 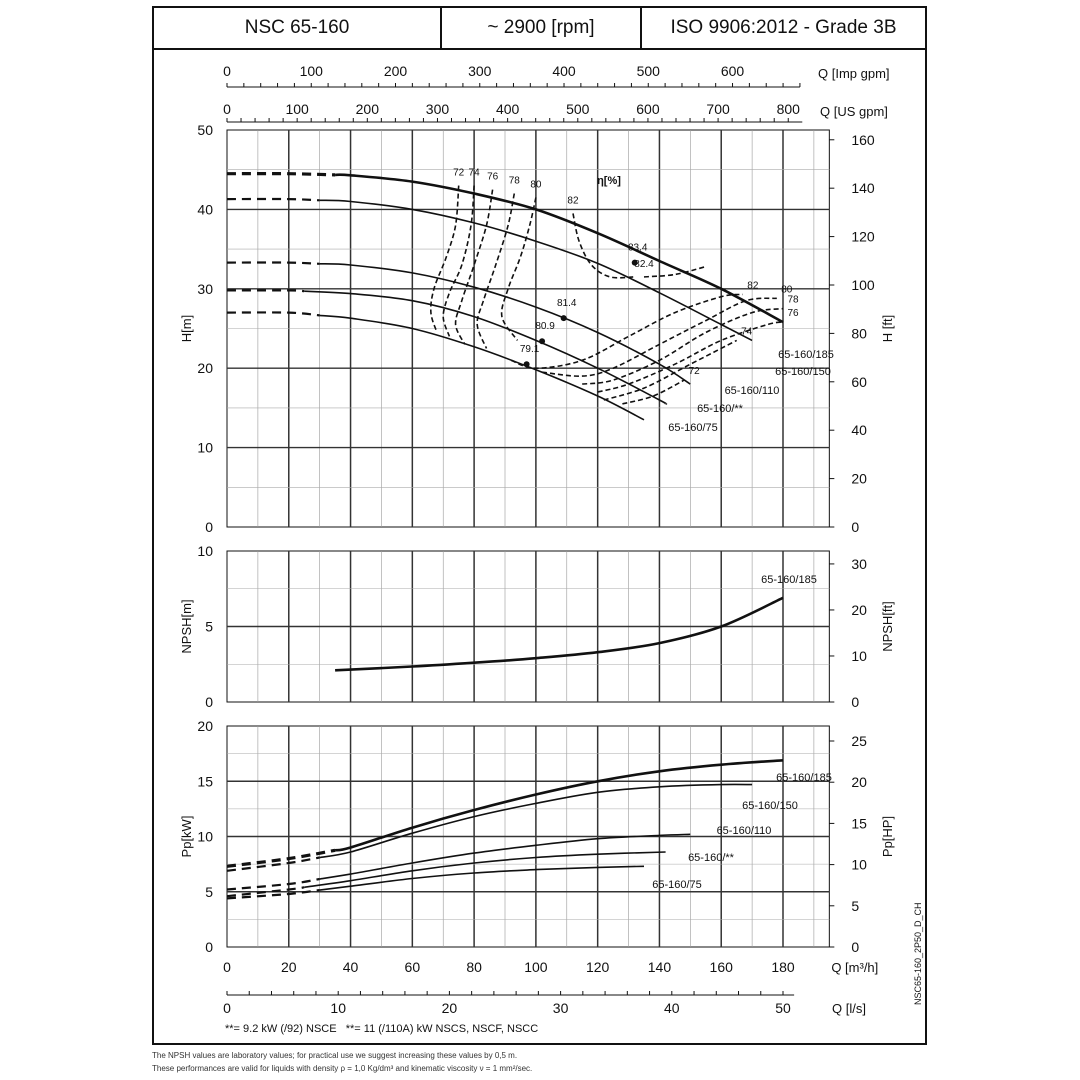 What do you see at coordinates (450, 1008) in the screenshot?
I see `xtick-ls: 20` at bounding box center [450, 1008].